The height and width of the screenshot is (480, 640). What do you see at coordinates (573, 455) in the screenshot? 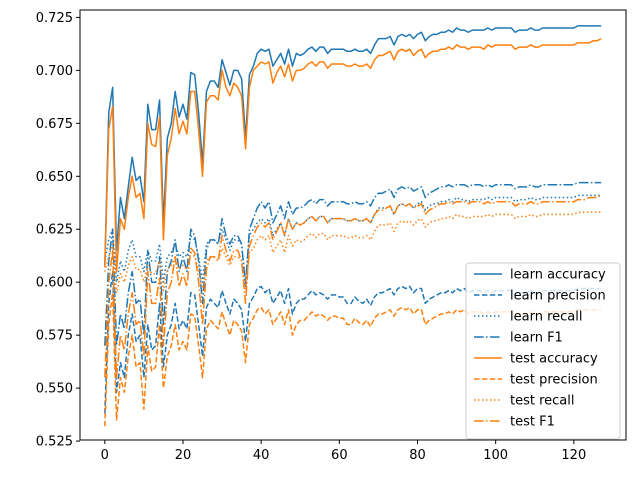
I see `x-tick-label: 120` at bounding box center [573, 455].